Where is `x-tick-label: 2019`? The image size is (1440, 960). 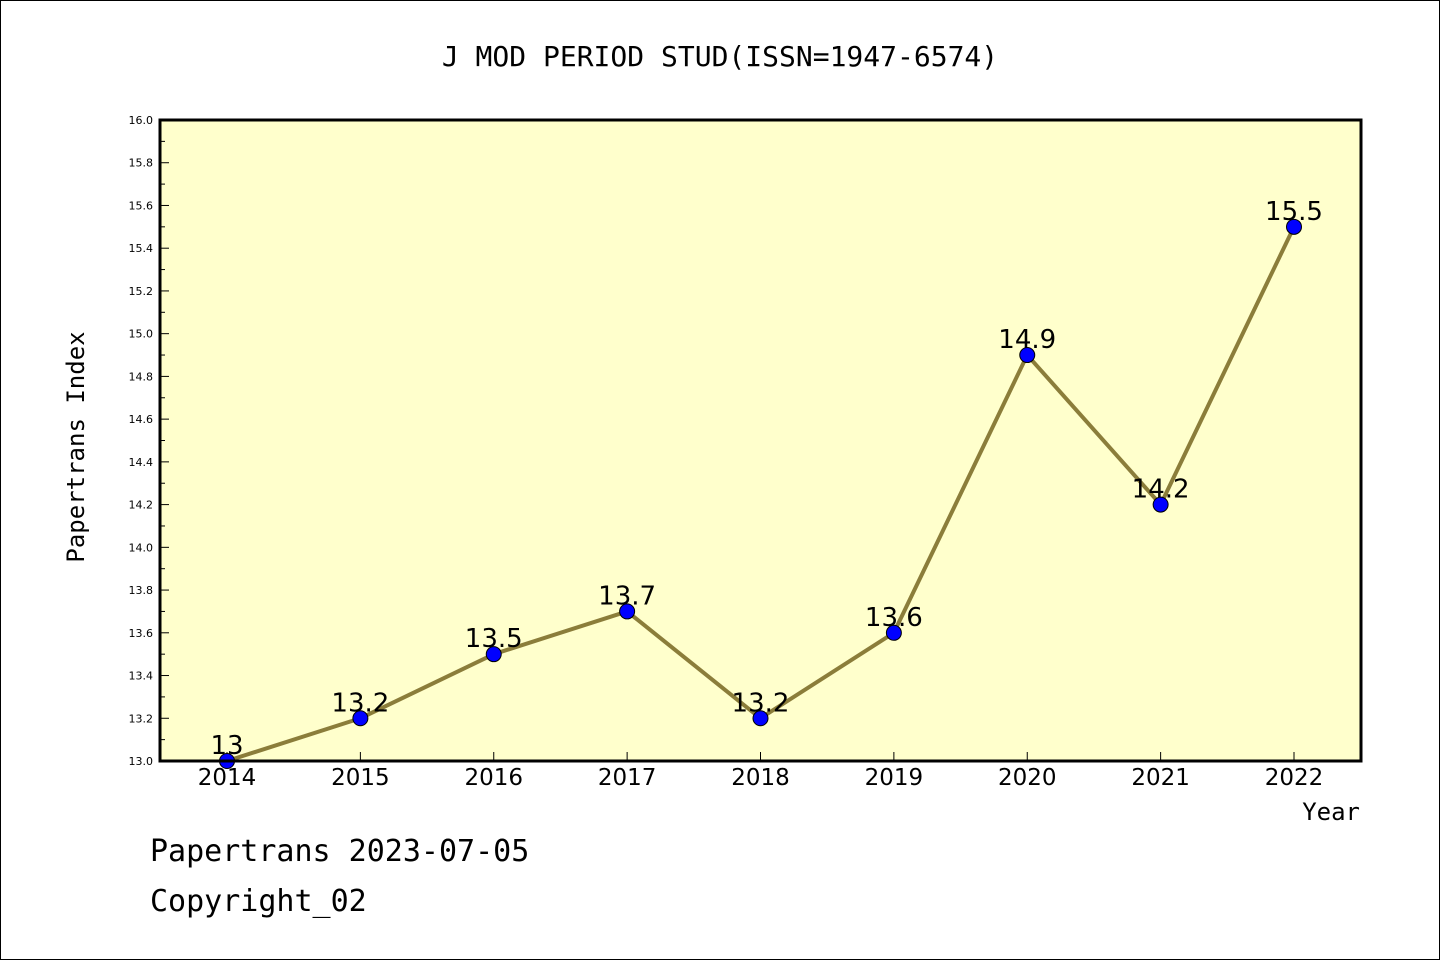 x-tick-label: 2019 is located at coordinates (894, 778).